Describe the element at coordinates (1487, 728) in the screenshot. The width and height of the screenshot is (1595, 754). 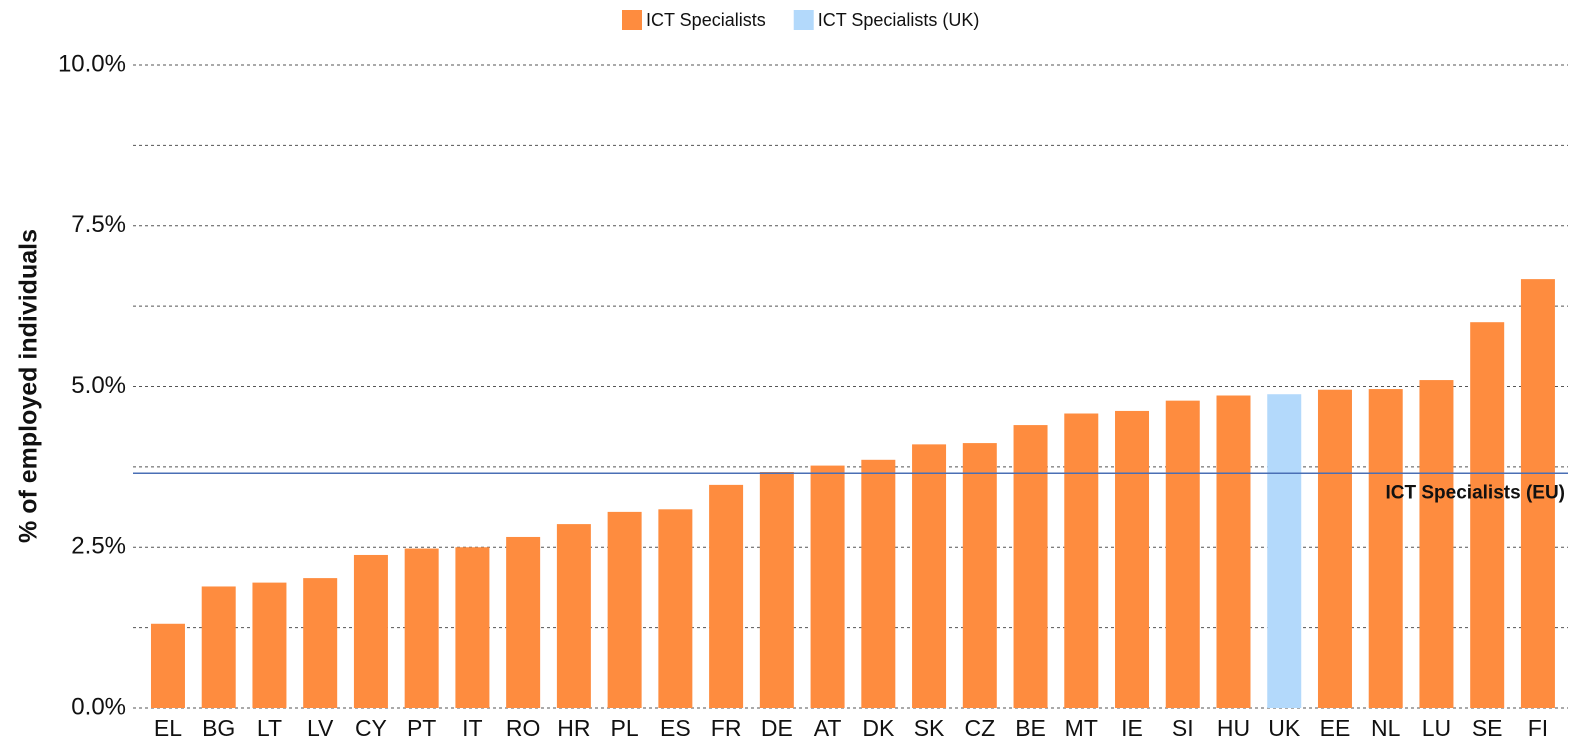
I see `x-tick-label: SE` at that location.